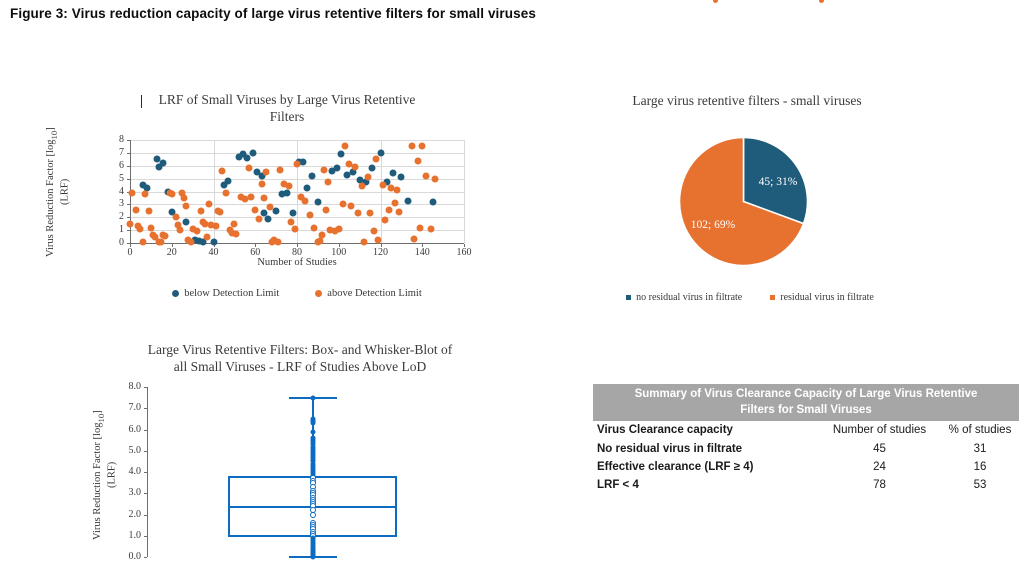  Describe the element at coordinates (980, 448) in the screenshot. I see `table-cell-value: 31` at that location.